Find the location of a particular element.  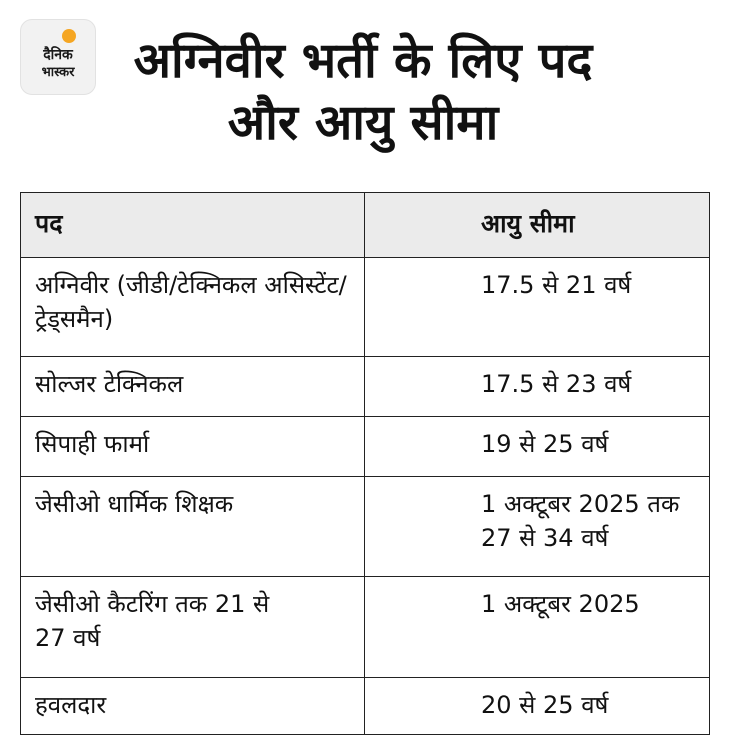

cell-age: 19 से 25 वर्ष is located at coordinates (545, 444).